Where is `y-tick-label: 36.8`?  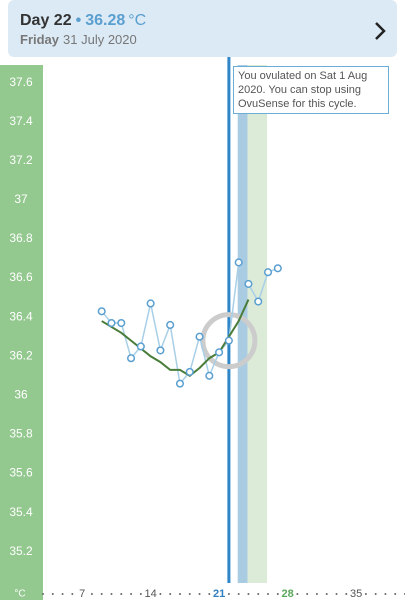 y-tick-label: 36.8 is located at coordinates (21, 238).